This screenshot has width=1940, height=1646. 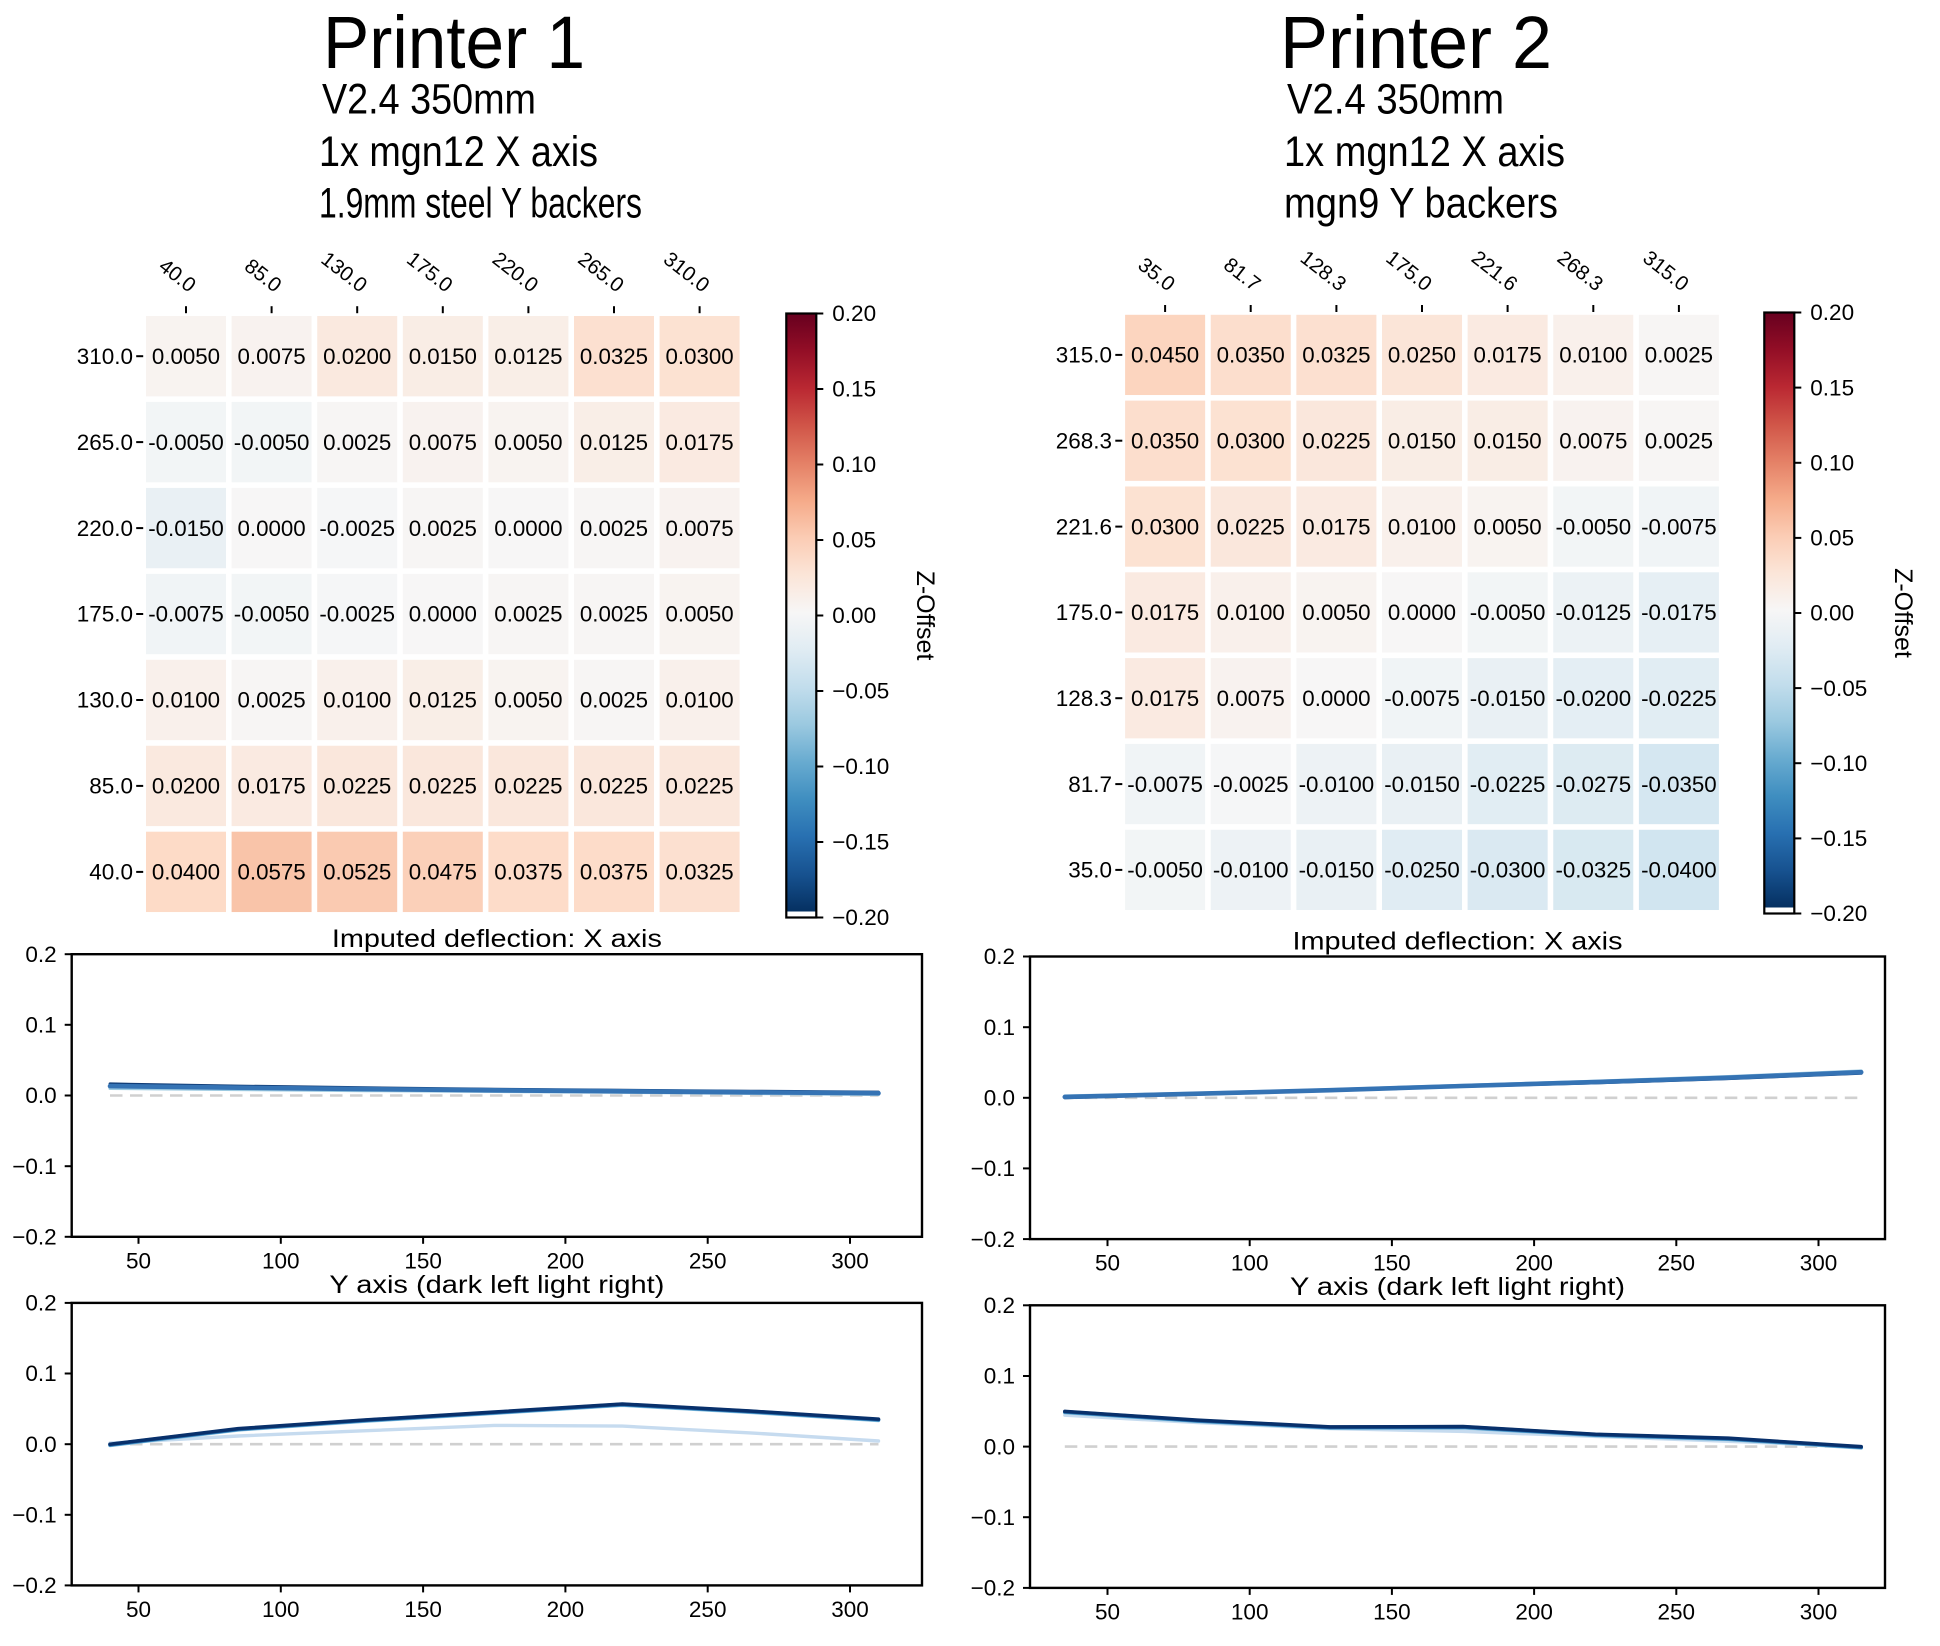 I want to click on svg-text: -0.0100, so click(x=1251, y=870).